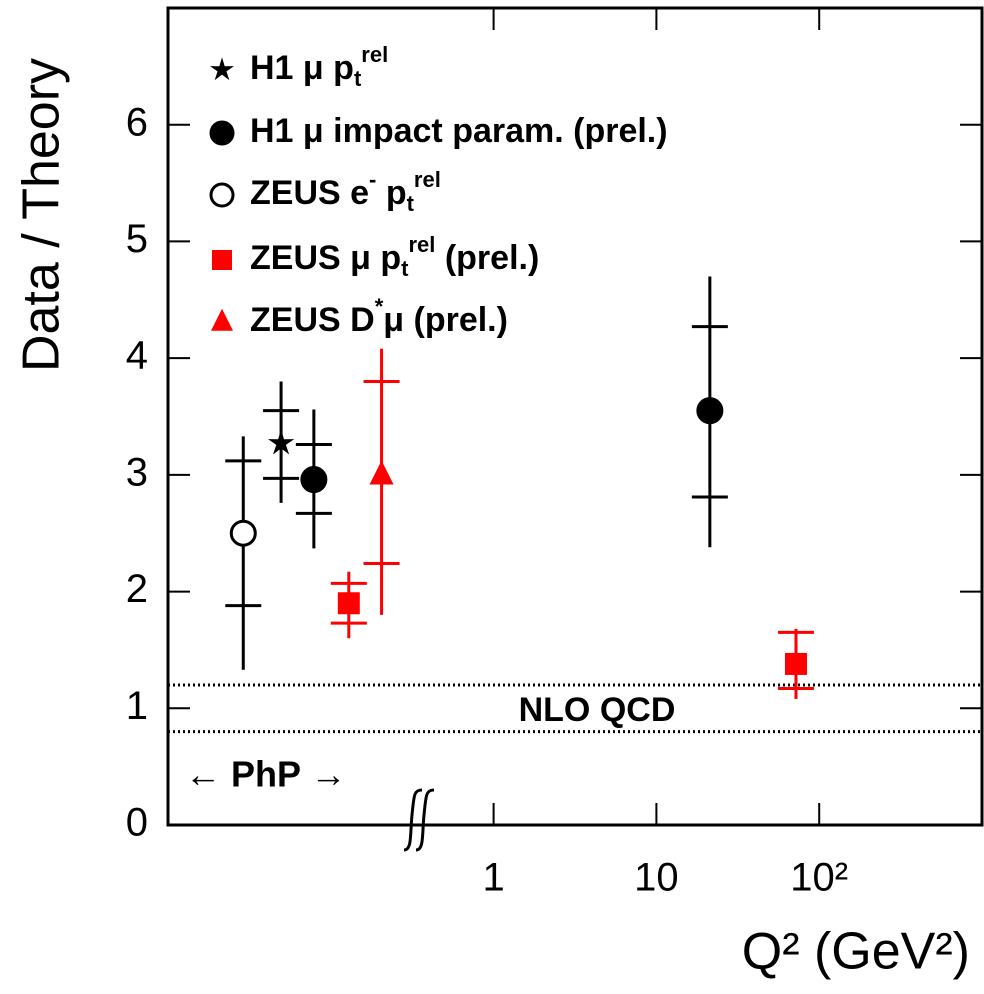 This screenshot has height=994, width=984. What do you see at coordinates (487, 258) in the screenshot?
I see `legend-label-part: (prel.)` at bounding box center [487, 258].